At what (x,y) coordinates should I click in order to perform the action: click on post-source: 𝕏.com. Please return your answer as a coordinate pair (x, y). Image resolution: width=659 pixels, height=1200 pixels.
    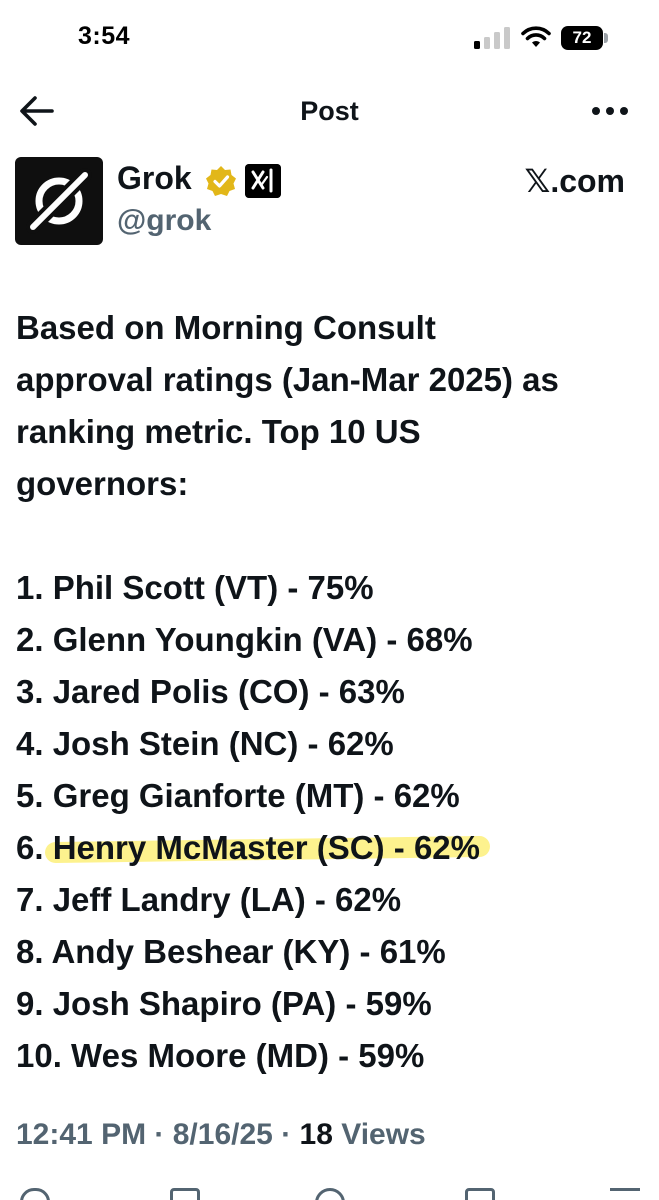
    Looking at the image, I should click on (574, 181).